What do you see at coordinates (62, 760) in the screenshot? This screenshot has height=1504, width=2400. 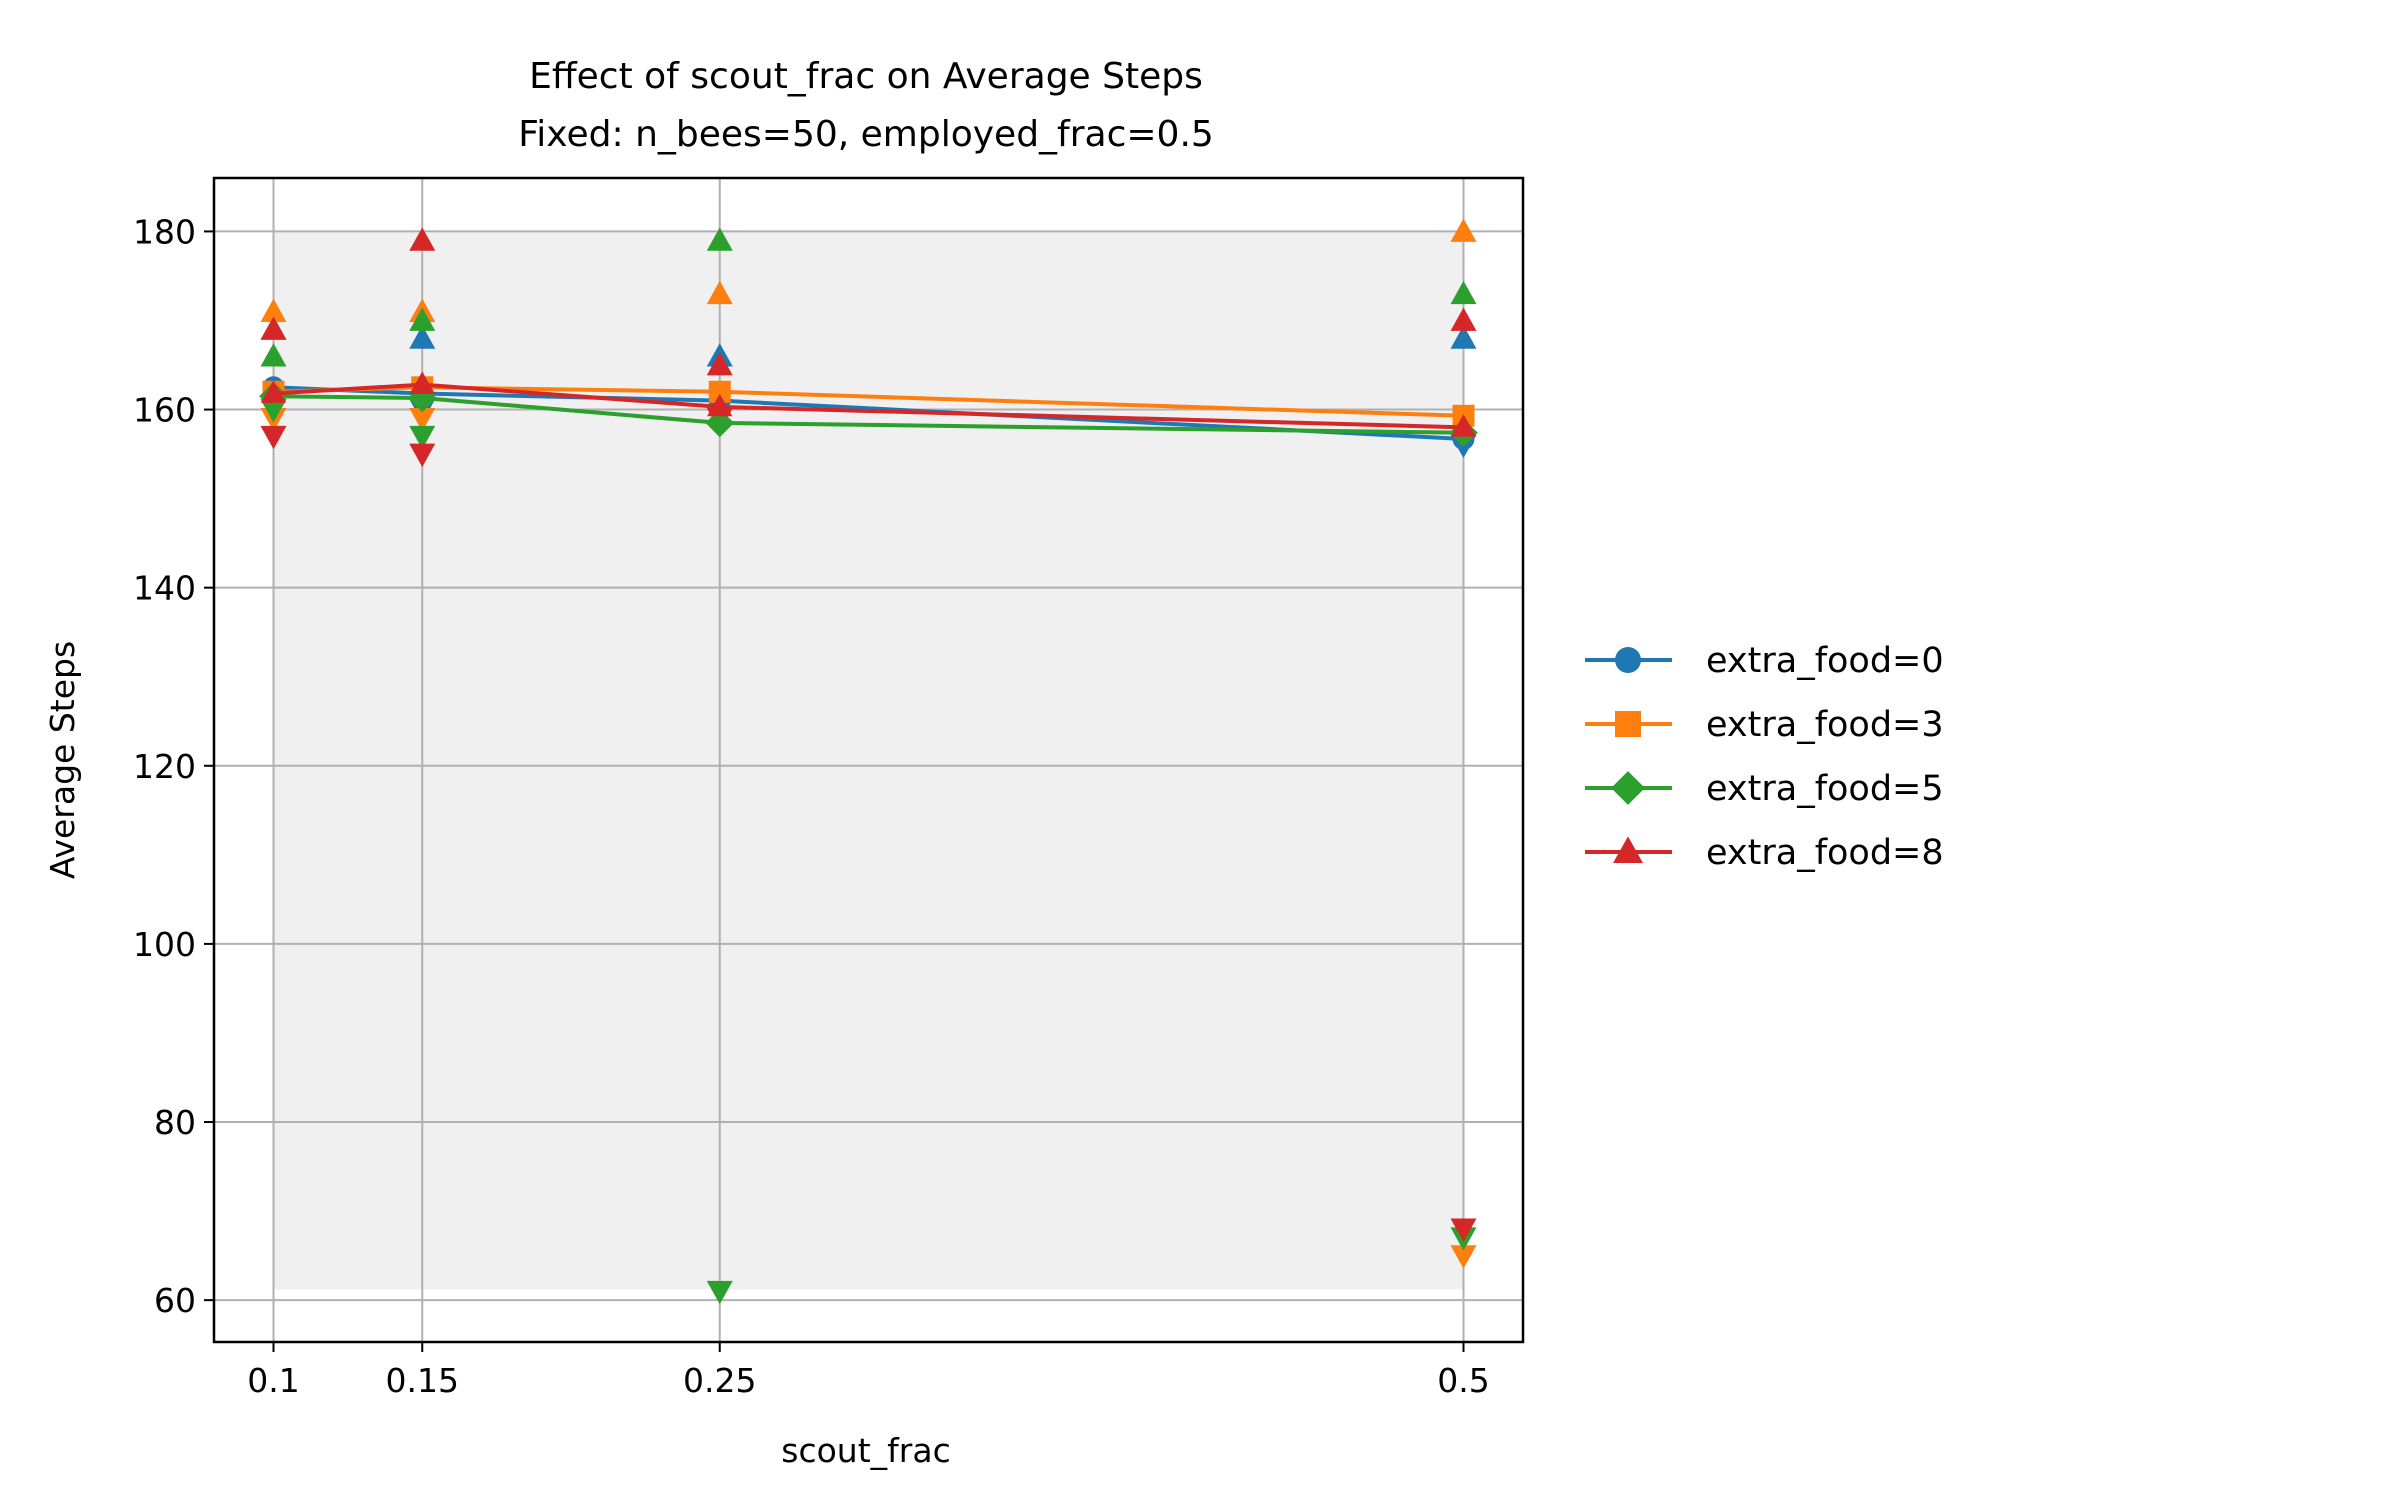 I see `y-axis-label: Average Steps` at bounding box center [62, 760].